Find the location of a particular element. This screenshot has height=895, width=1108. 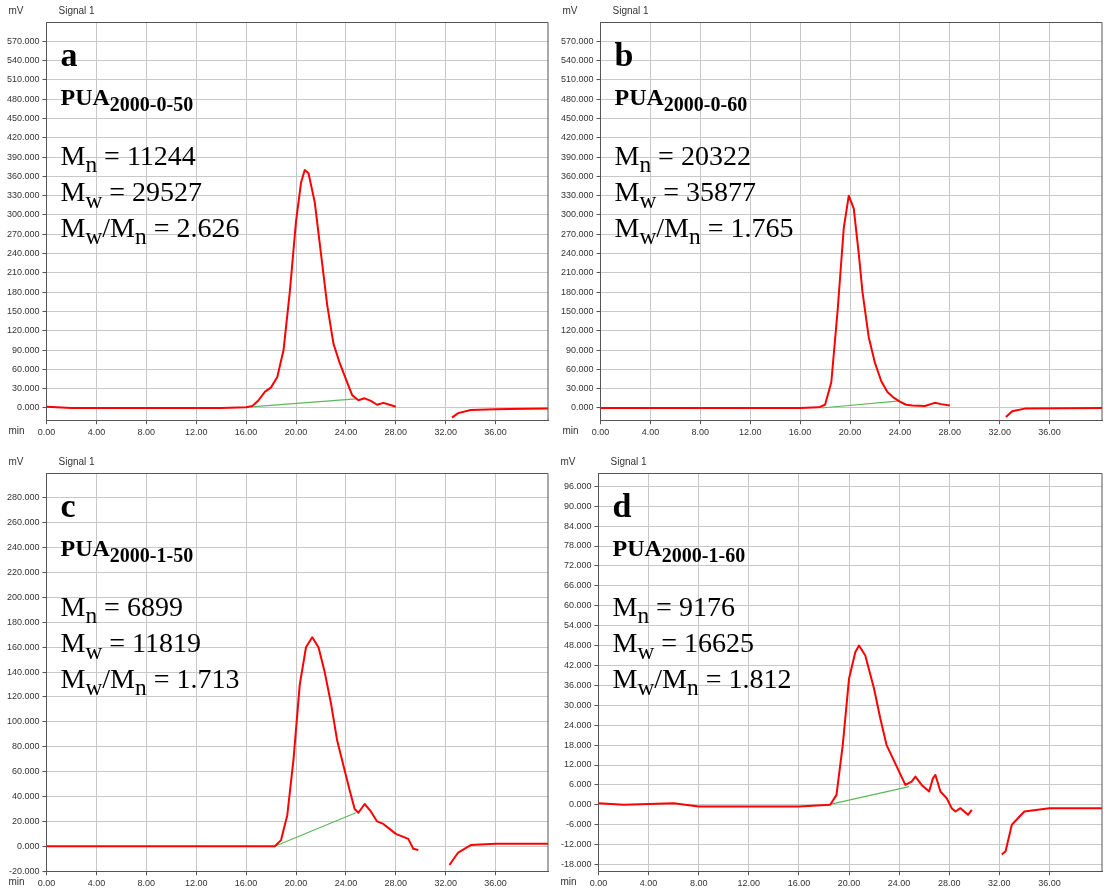

x-tick-label: 36.00 is located at coordinates (495, 883).